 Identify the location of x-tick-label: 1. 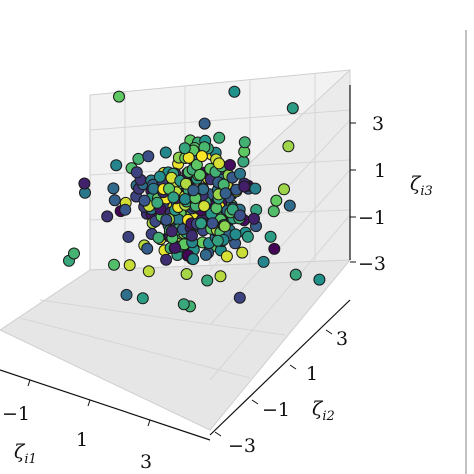
(82, 440).